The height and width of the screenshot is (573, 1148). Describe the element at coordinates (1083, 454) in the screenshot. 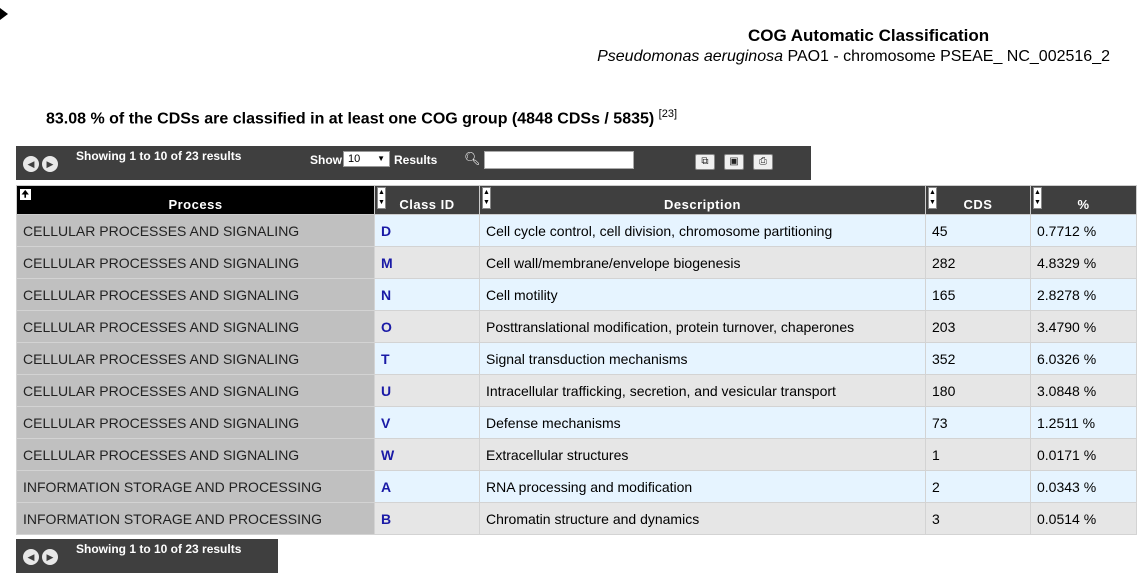

I see `percent-cell: 0.0171 %` at that location.